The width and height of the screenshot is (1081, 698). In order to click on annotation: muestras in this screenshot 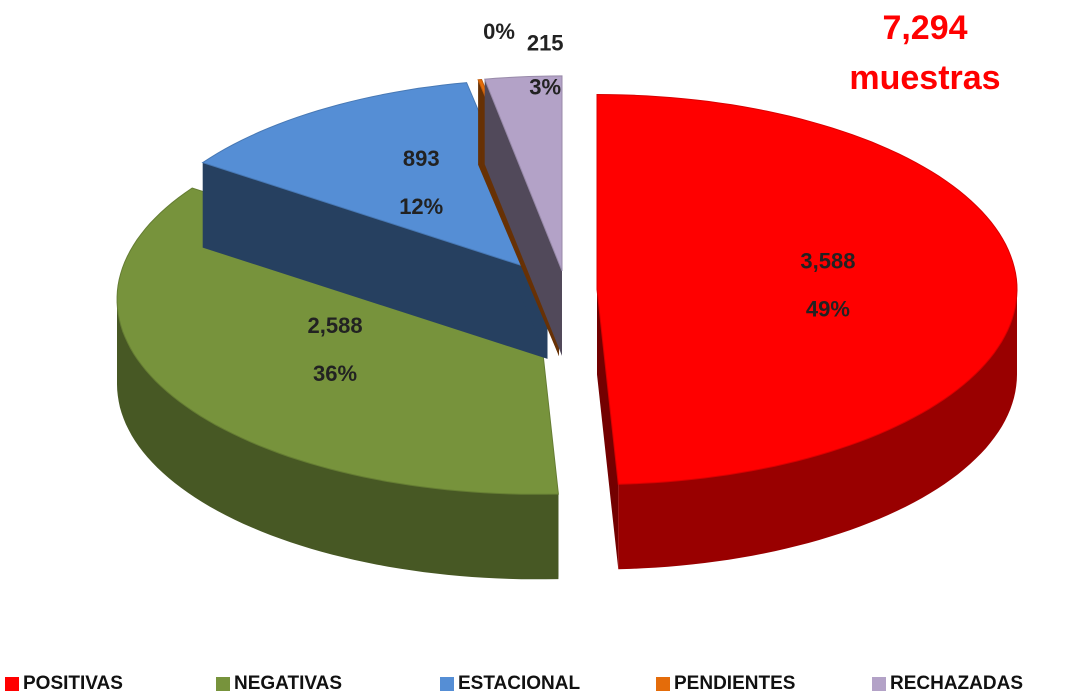, I will do `click(924, 78)`.